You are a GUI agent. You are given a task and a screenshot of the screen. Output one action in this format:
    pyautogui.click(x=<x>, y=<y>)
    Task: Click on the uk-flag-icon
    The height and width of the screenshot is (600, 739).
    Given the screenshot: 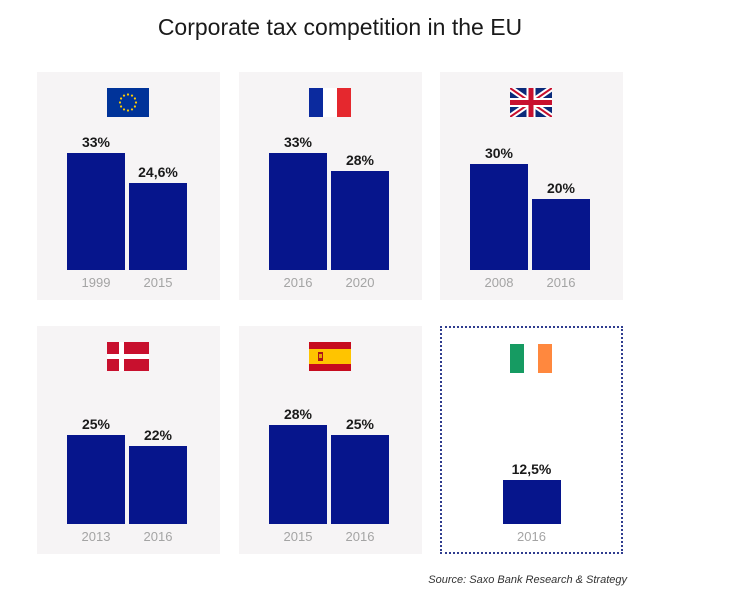 What is the action you would take?
    pyautogui.click(x=531, y=102)
    